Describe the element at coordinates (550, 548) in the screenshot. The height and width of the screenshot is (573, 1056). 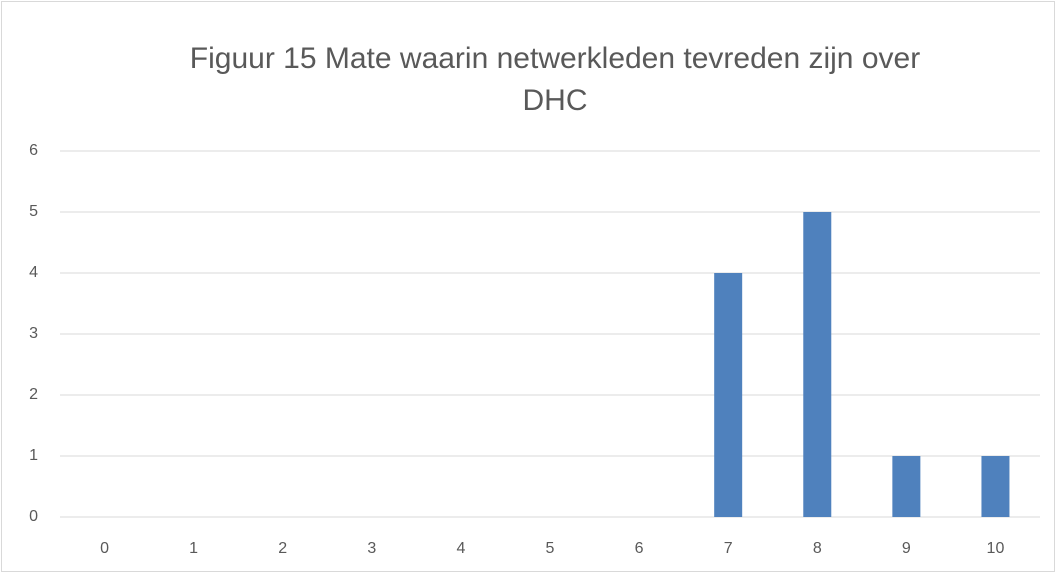
I see `x-tick-label: 5` at that location.